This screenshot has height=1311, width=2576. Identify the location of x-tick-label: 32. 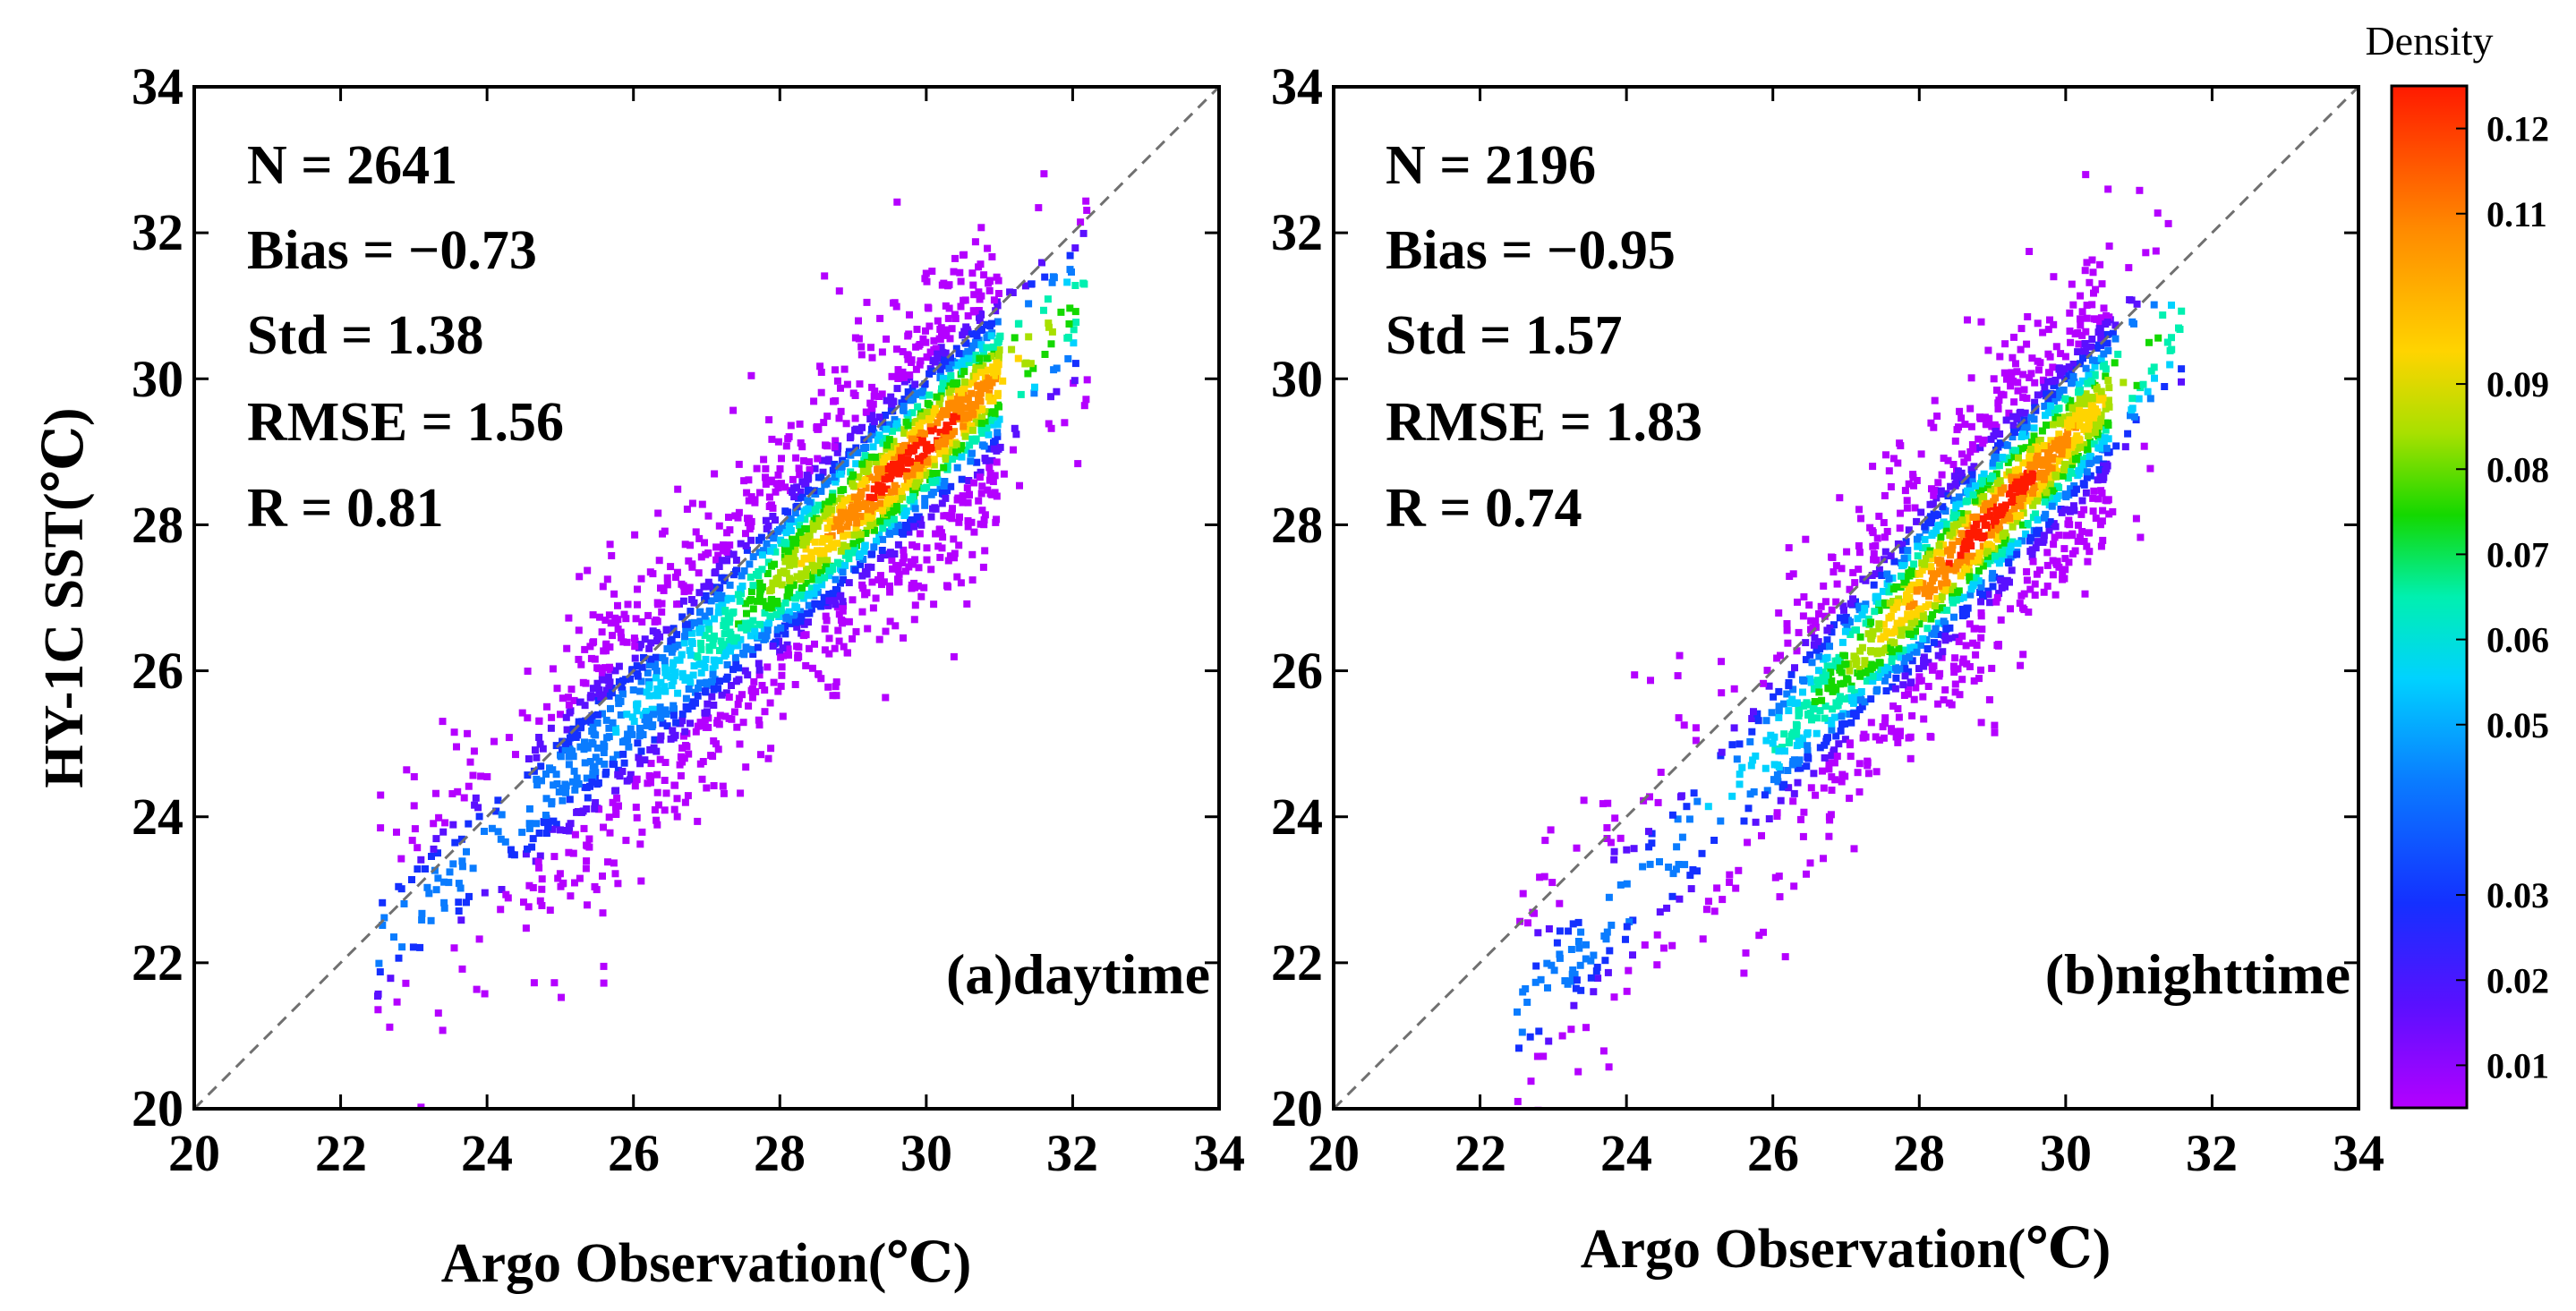
(2212, 1153).